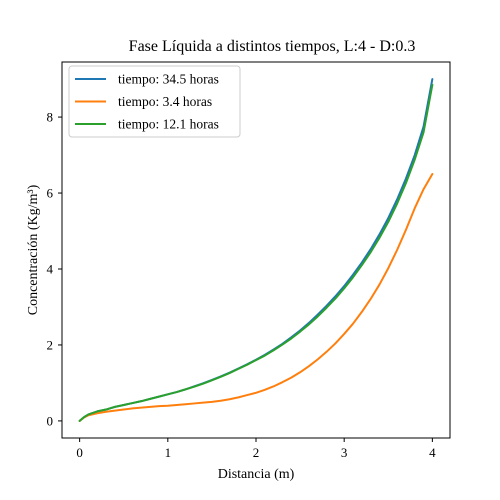 The width and height of the screenshot is (500, 500). I want to click on x-tick-label: 4, so click(432, 452).